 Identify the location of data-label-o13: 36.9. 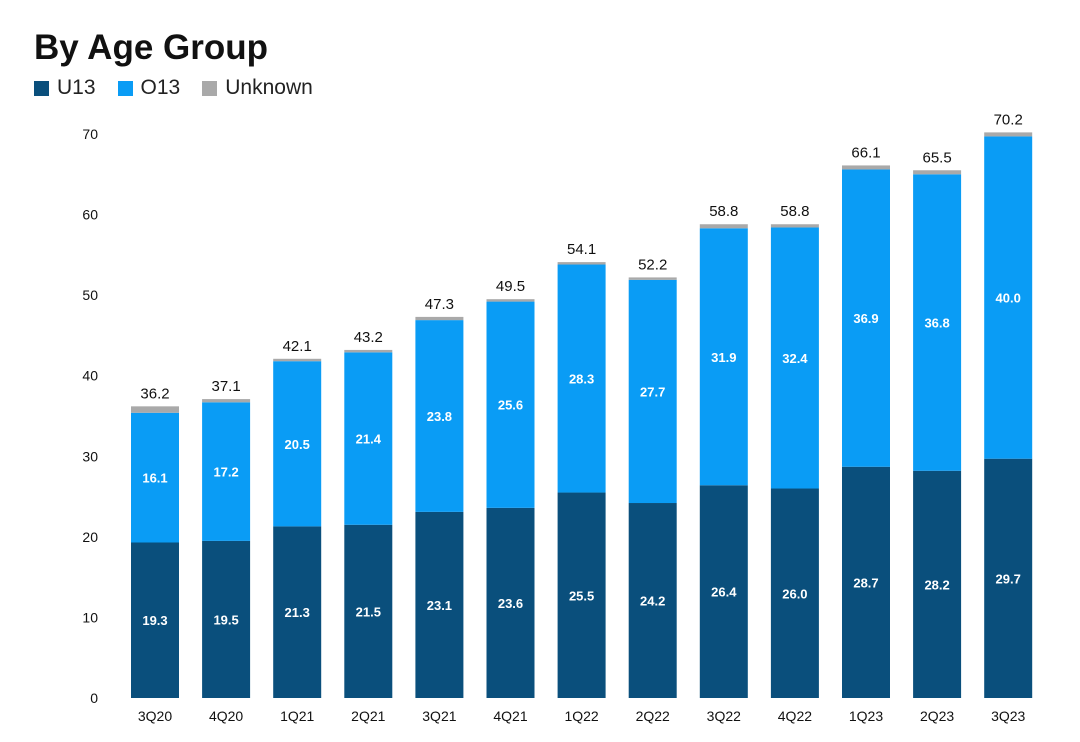
(865, 318).